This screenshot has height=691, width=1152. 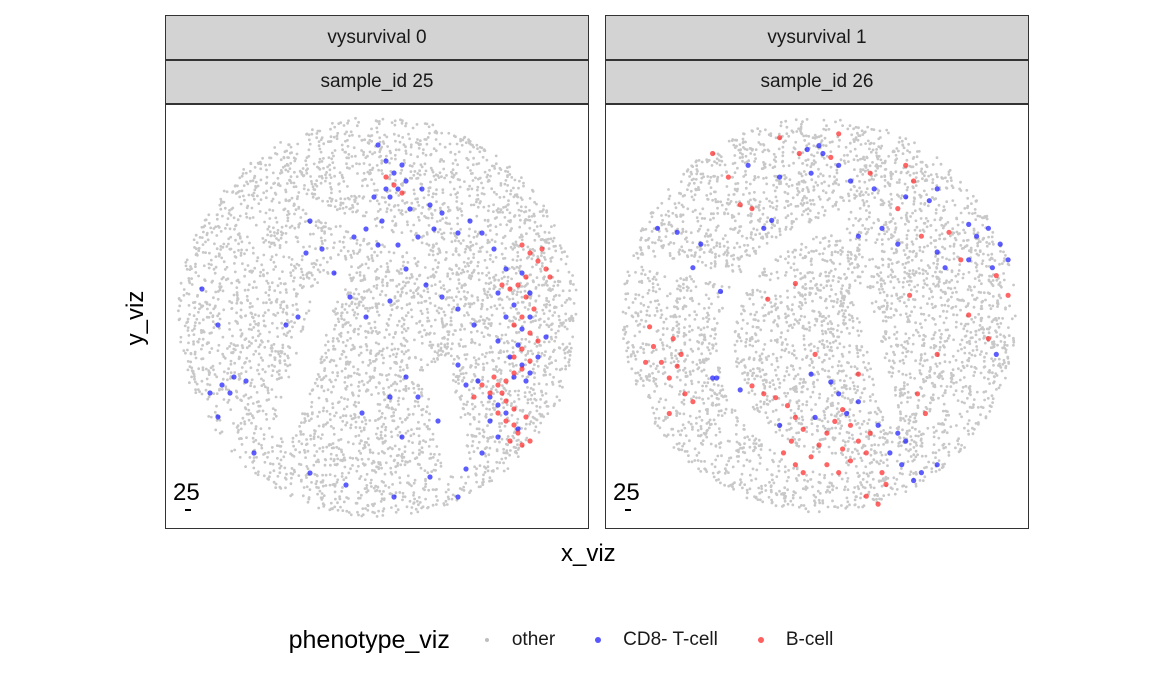 What do you see at coordinates (598, 640) in the screenshot?
I see `legend-key-cd8-t-cell` at bounding box center [598, 640].